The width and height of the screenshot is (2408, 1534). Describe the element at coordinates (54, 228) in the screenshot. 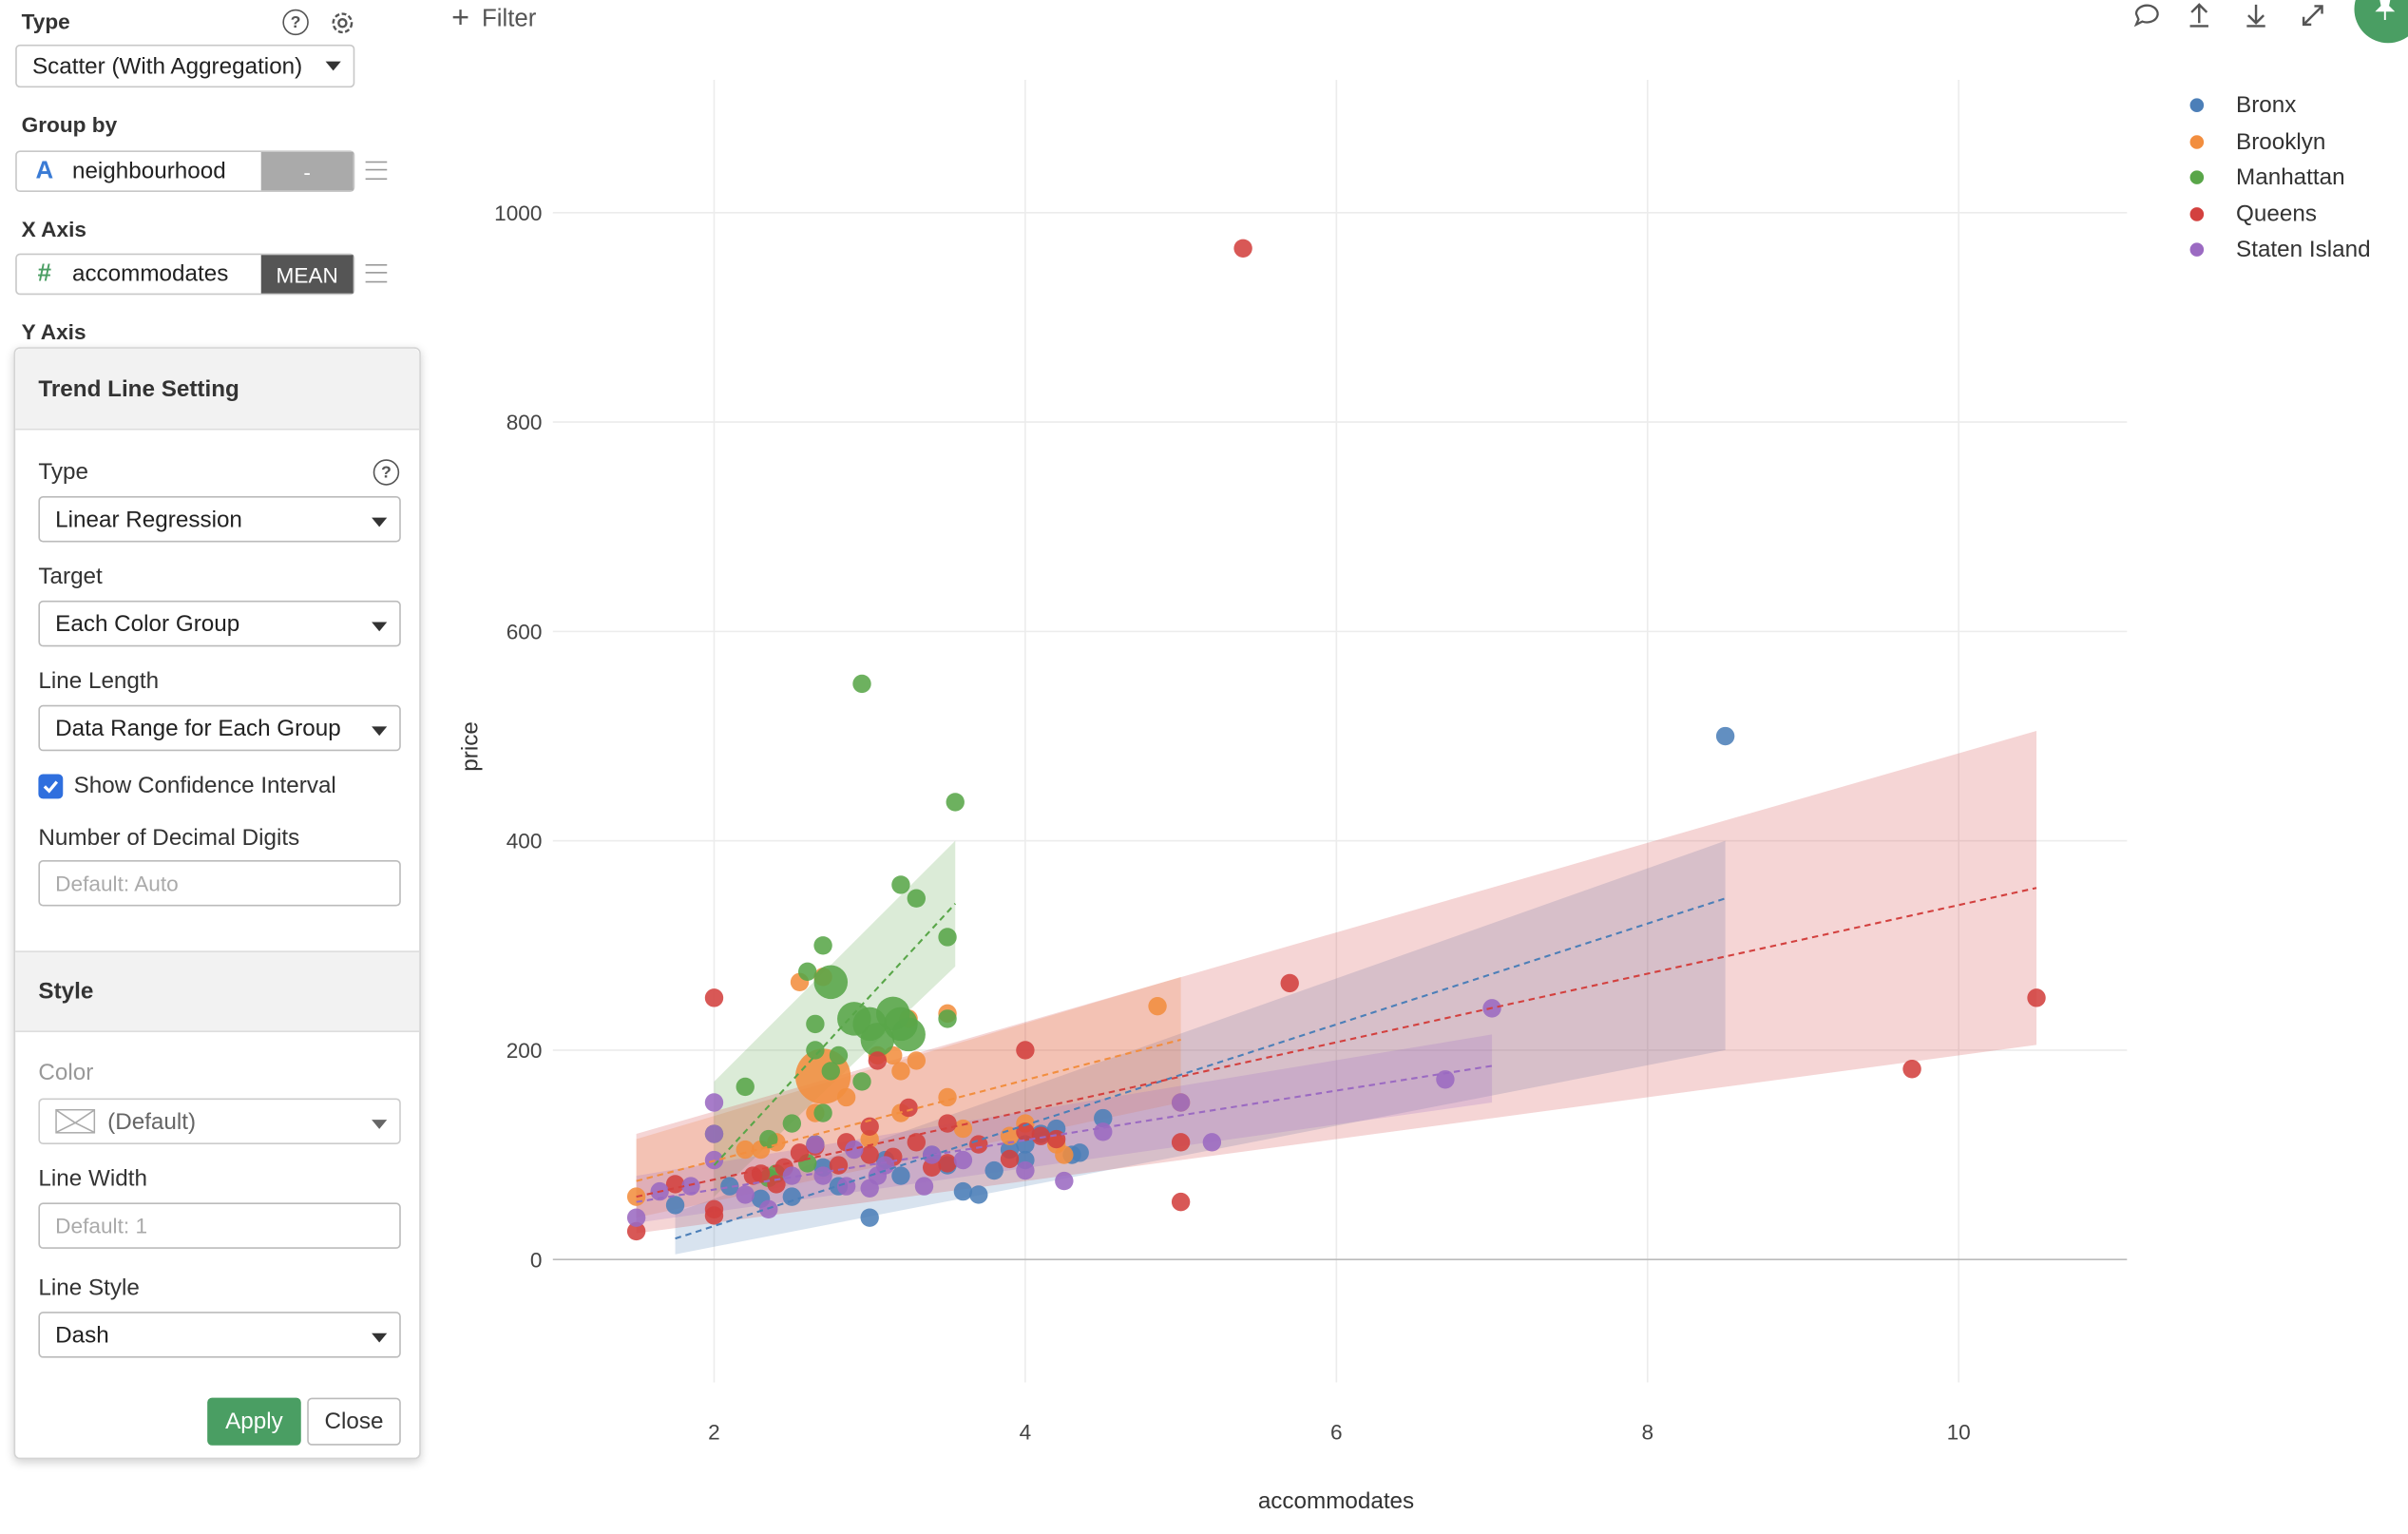

I see `x-axis-label: X Axis` at that location.